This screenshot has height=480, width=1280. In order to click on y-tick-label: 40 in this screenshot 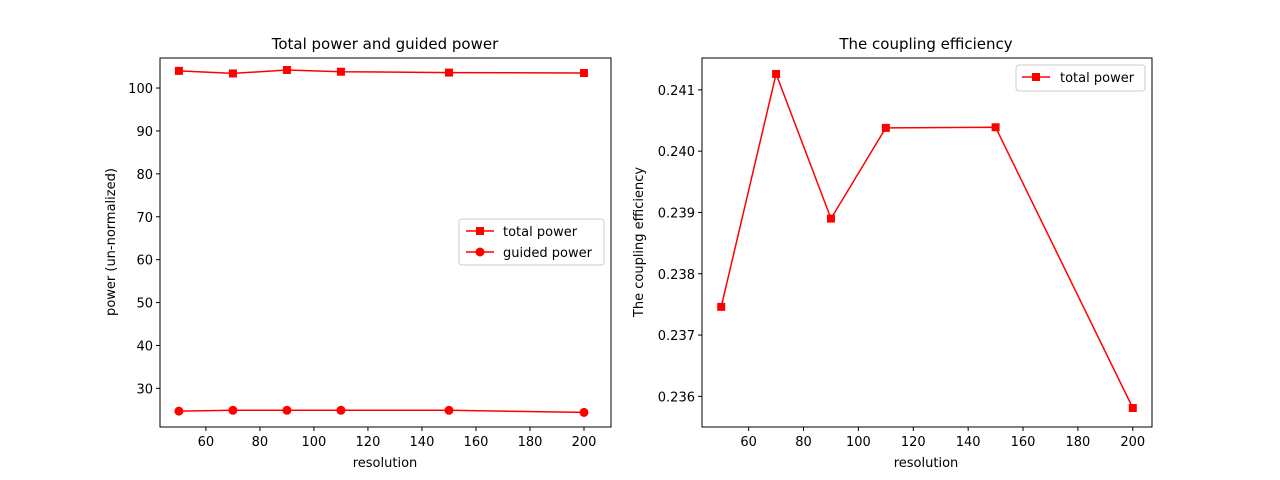, I will do `click(144, 346)`.